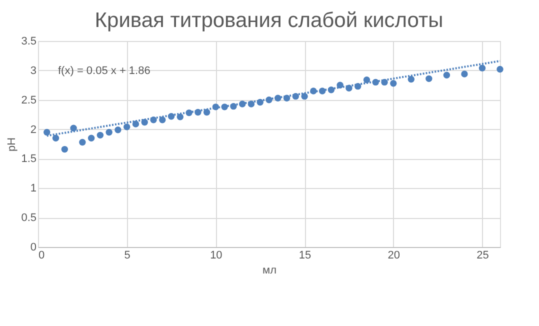 The height and width of the screenshot is (326, 539). Describe the element at coordinates (12, 144) in the screenshot. I see `y-axis-title: pH` at that location.